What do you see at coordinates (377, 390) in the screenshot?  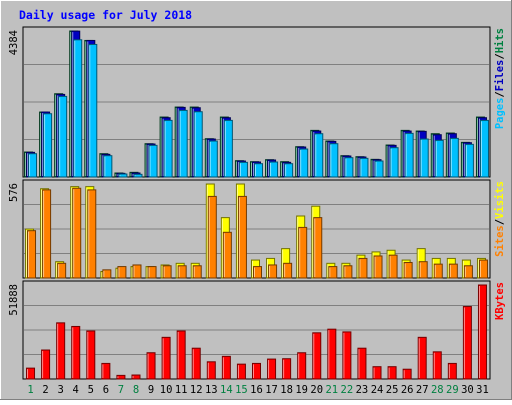 I see `day-label: 24` at bounding box center [377, 390].